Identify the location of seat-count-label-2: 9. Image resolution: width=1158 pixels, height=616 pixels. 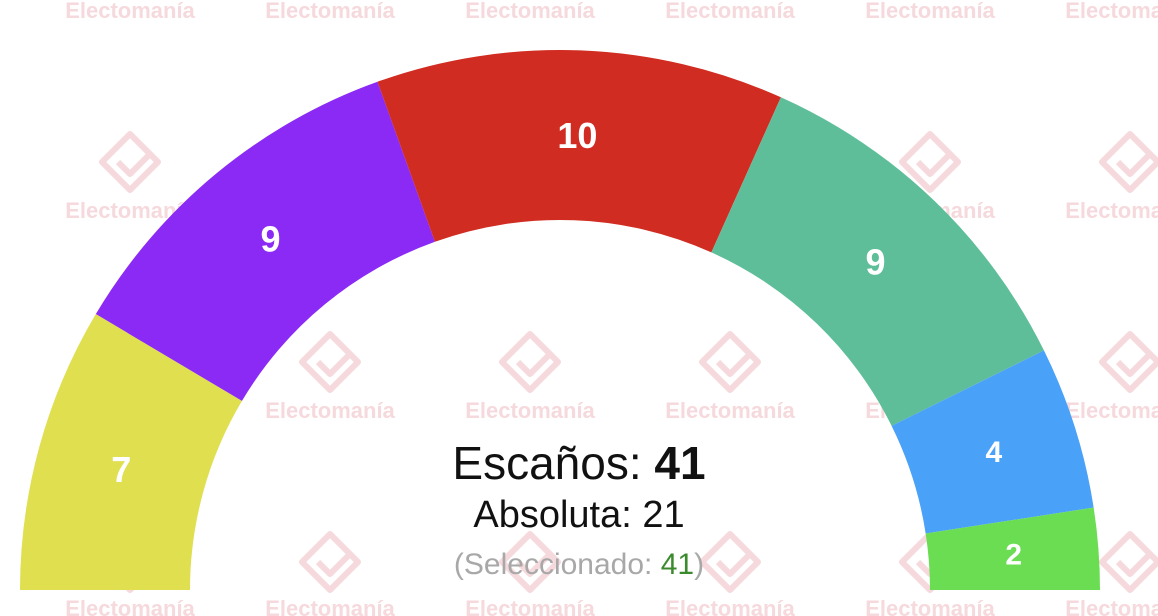
(270, 238).